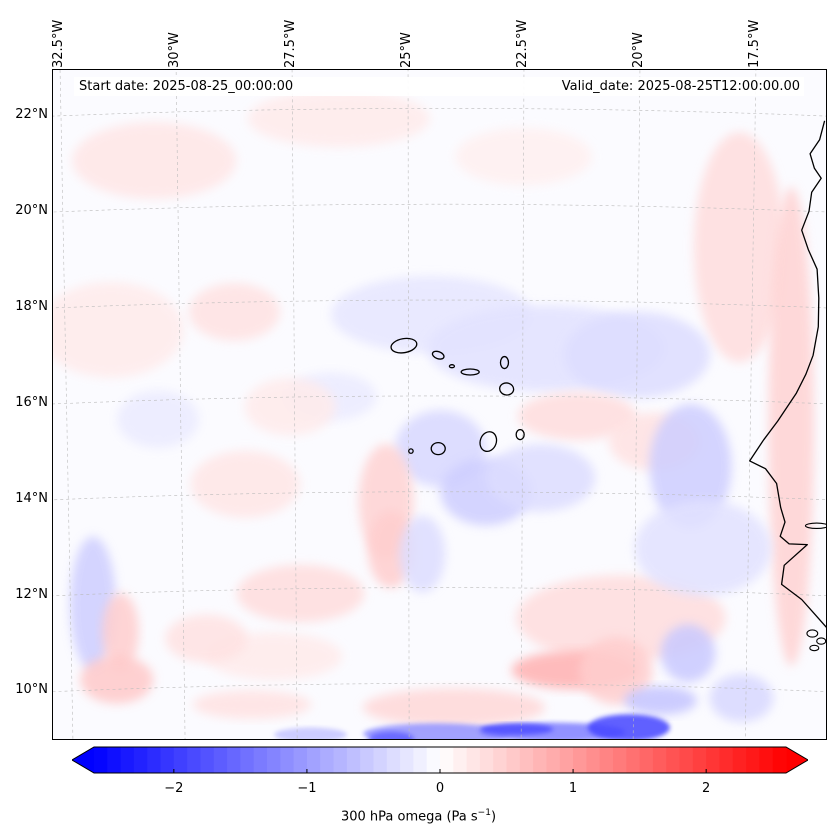  I want to click on latitude-tick-label: 16°N, so click(31, 402).